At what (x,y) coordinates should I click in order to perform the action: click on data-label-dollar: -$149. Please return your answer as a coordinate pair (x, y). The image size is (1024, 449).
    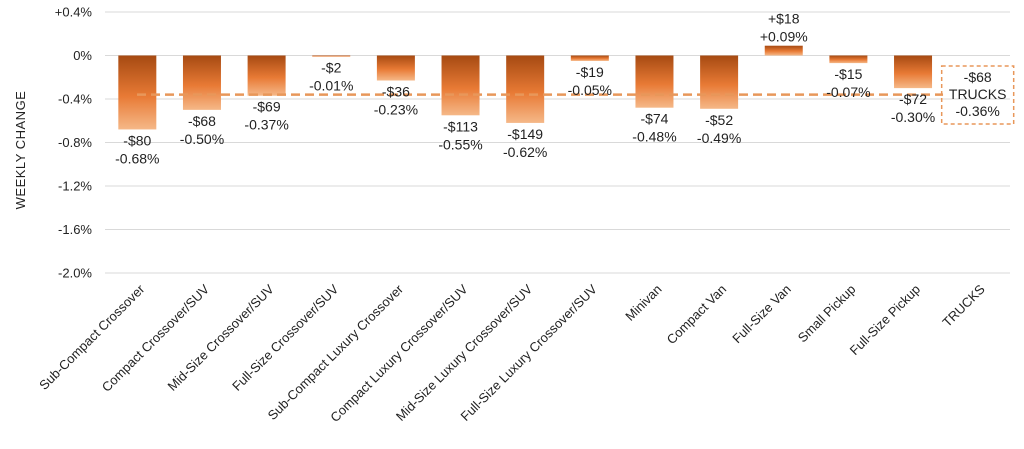
    Looking at the image, I should click on (525, 134).